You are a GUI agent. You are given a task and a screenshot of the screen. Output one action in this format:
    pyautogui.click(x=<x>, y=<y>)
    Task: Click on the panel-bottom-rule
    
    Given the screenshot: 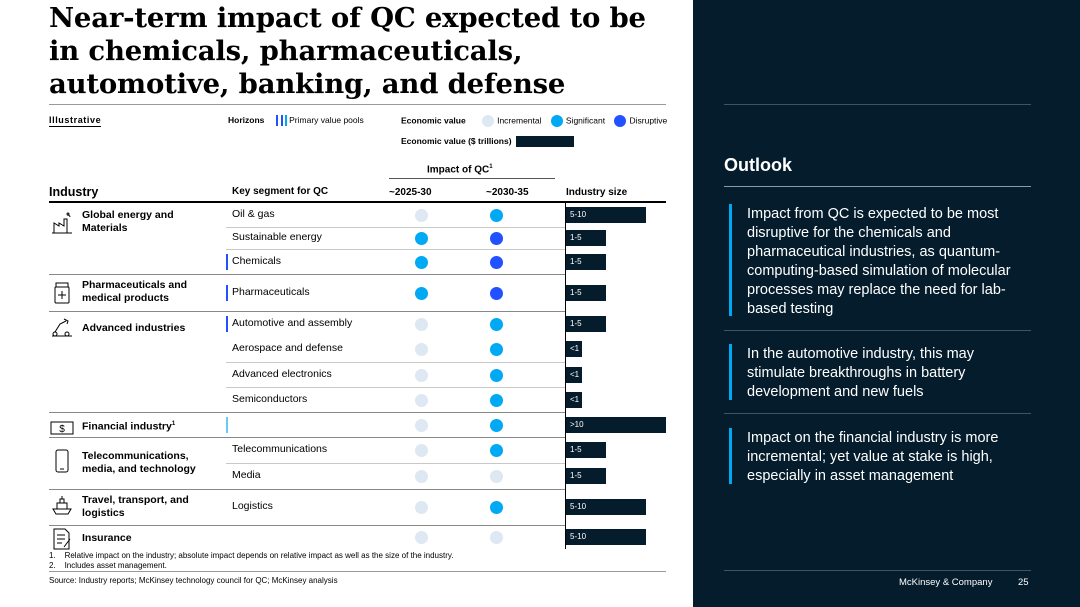 What is the action you would take?
    pyautogui.click(x=877, y=570)
    